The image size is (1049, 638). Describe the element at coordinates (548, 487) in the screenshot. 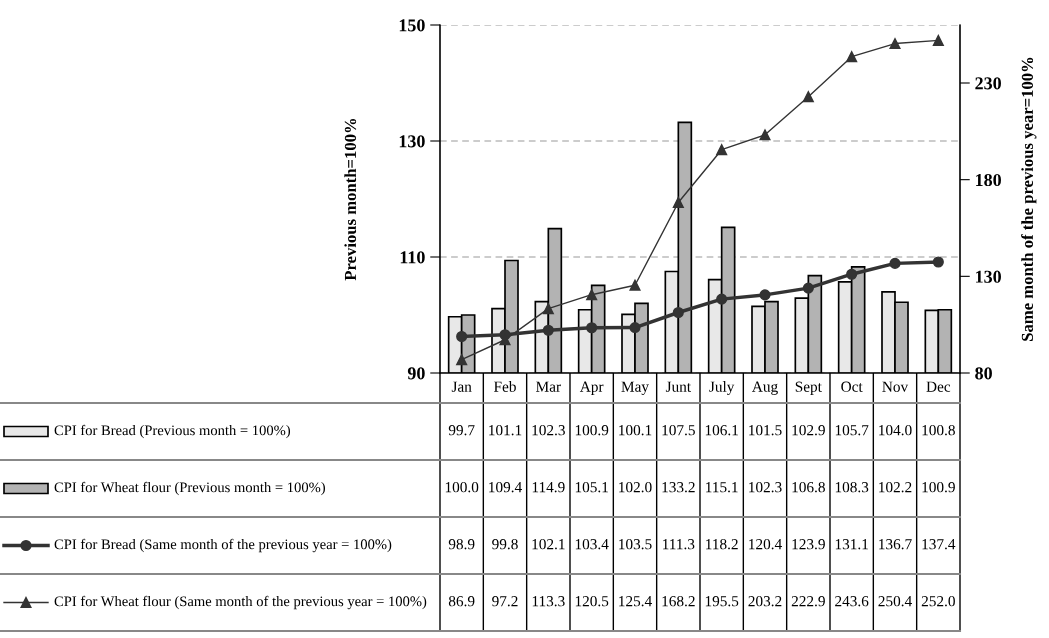

I see `data-label: 114.9` at that location.